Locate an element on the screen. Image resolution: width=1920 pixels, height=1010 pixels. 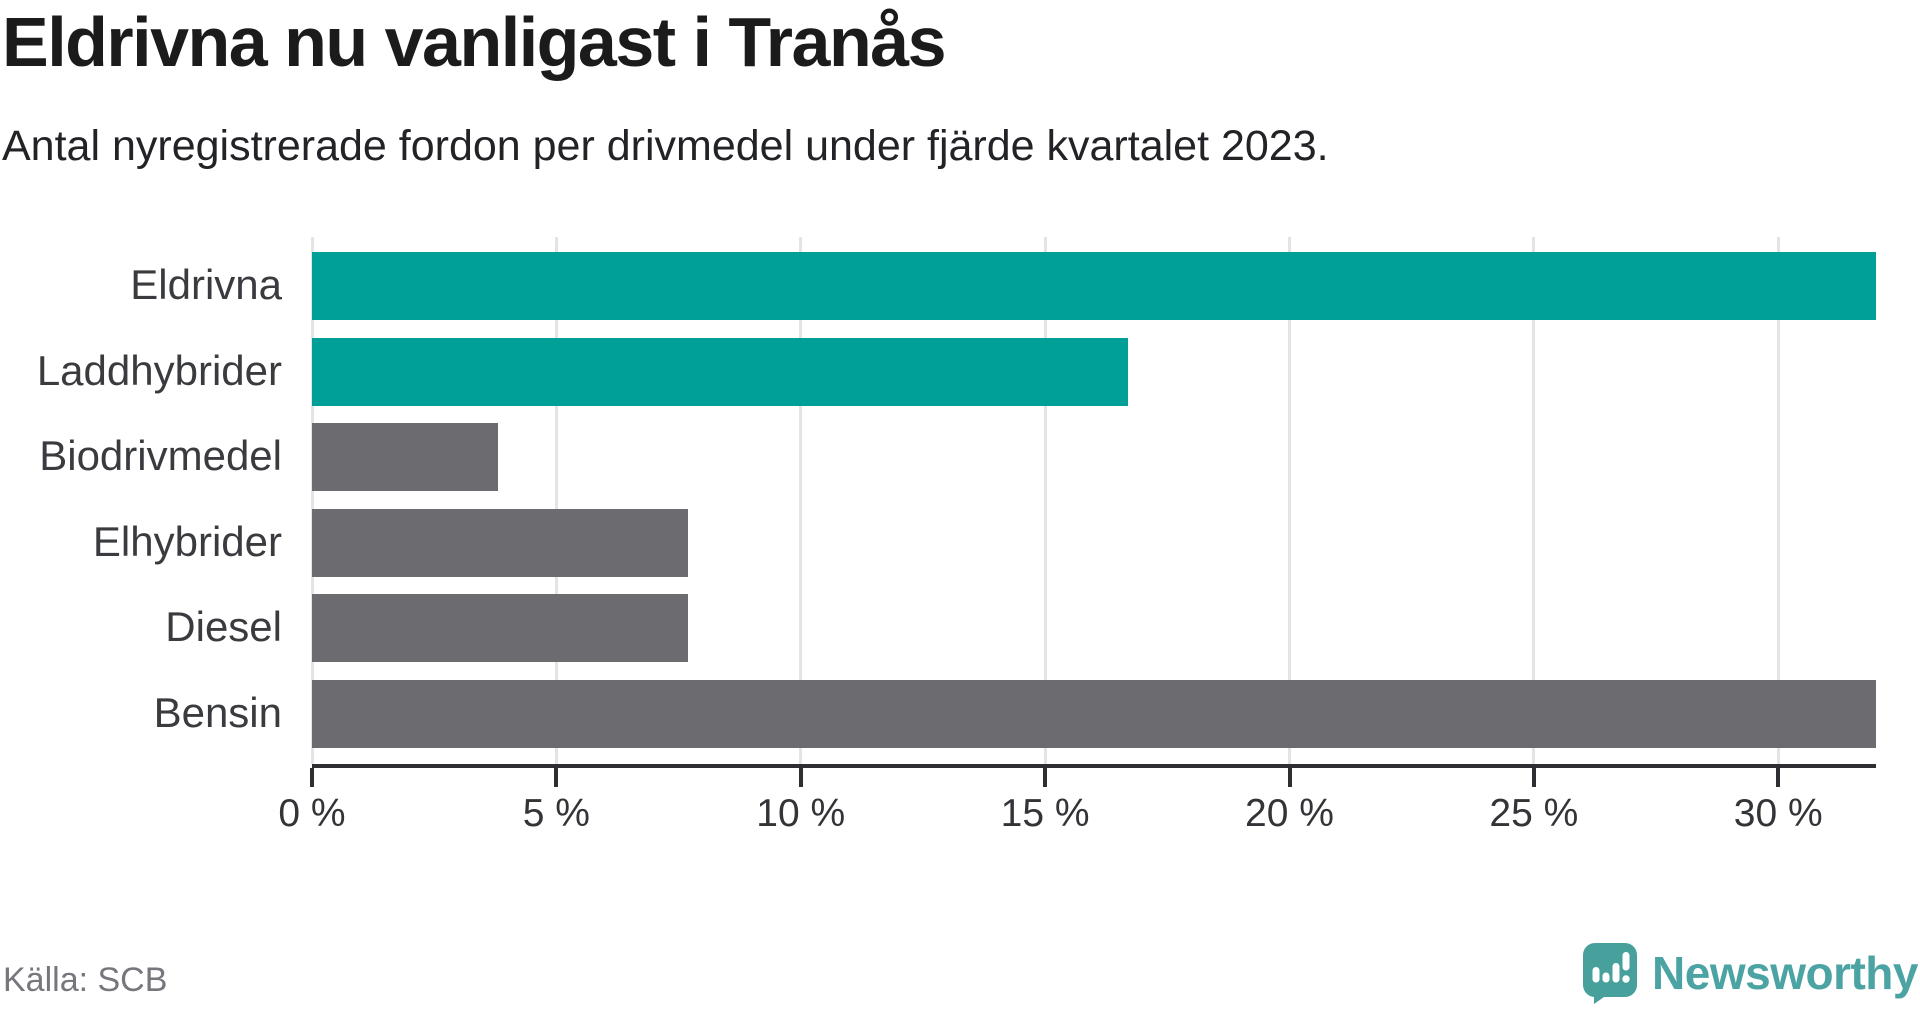
x-tick-label: 10 % is located at coordinates (801, 813).